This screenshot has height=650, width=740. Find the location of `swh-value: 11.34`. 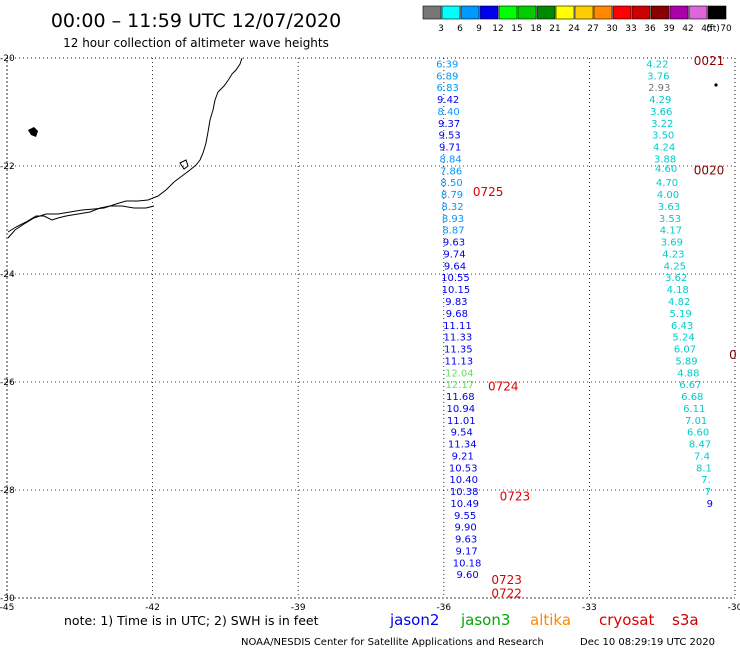

swh-value: 11.34 is located at coordinates (462, 445).